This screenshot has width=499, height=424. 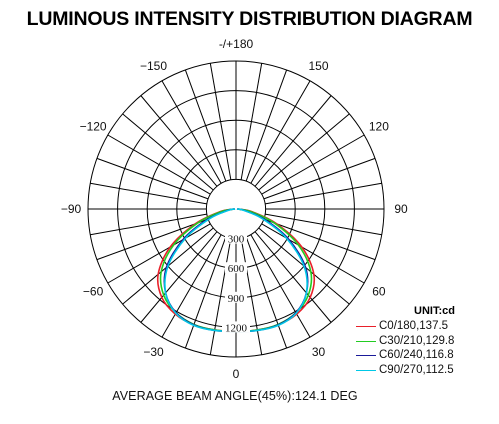 I want to click on angle-tick-label: -/+180, so click(x=236, y=44).